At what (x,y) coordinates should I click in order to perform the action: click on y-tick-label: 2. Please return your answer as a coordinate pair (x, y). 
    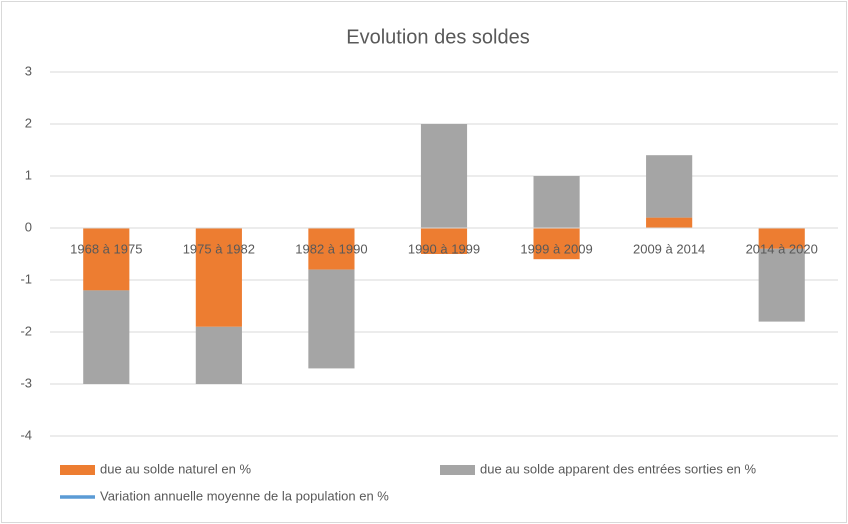
    Looking at the image, I should click on (28, 122).